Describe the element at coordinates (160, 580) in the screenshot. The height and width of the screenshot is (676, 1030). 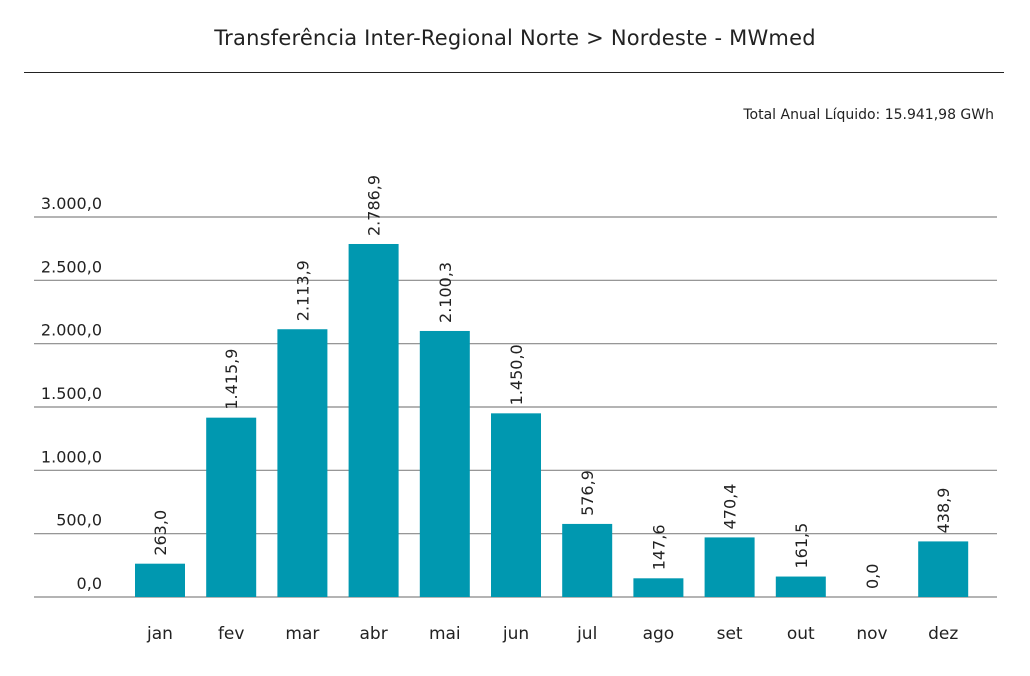
I see `bar-jan` at that location.